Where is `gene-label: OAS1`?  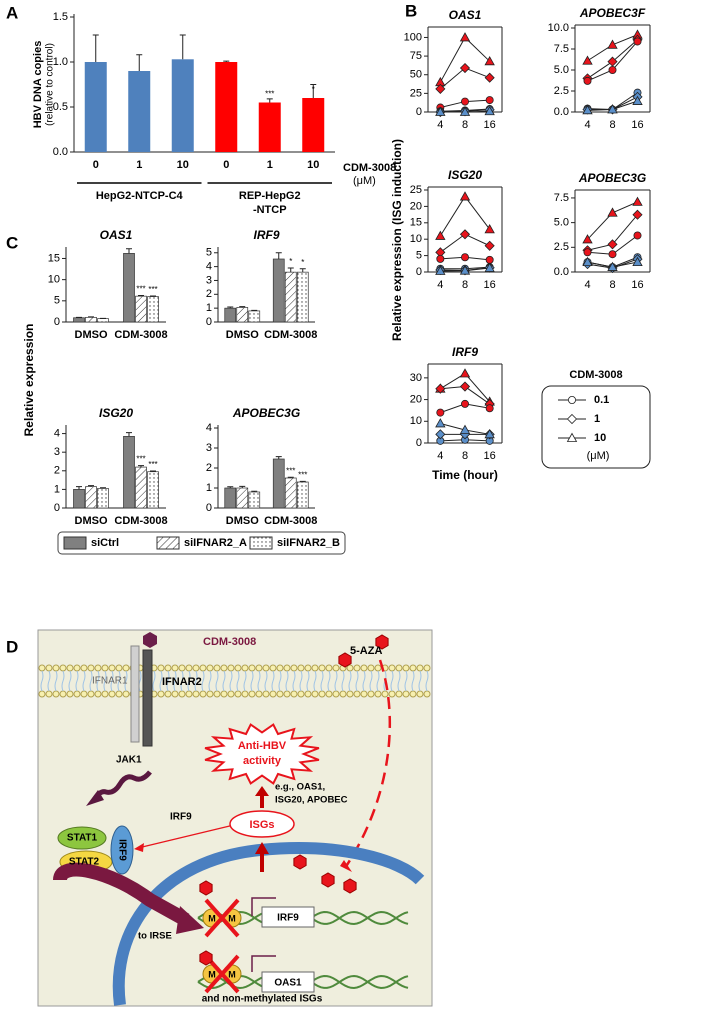 gene-label: OAS1 is located at coordinates (288, 983).